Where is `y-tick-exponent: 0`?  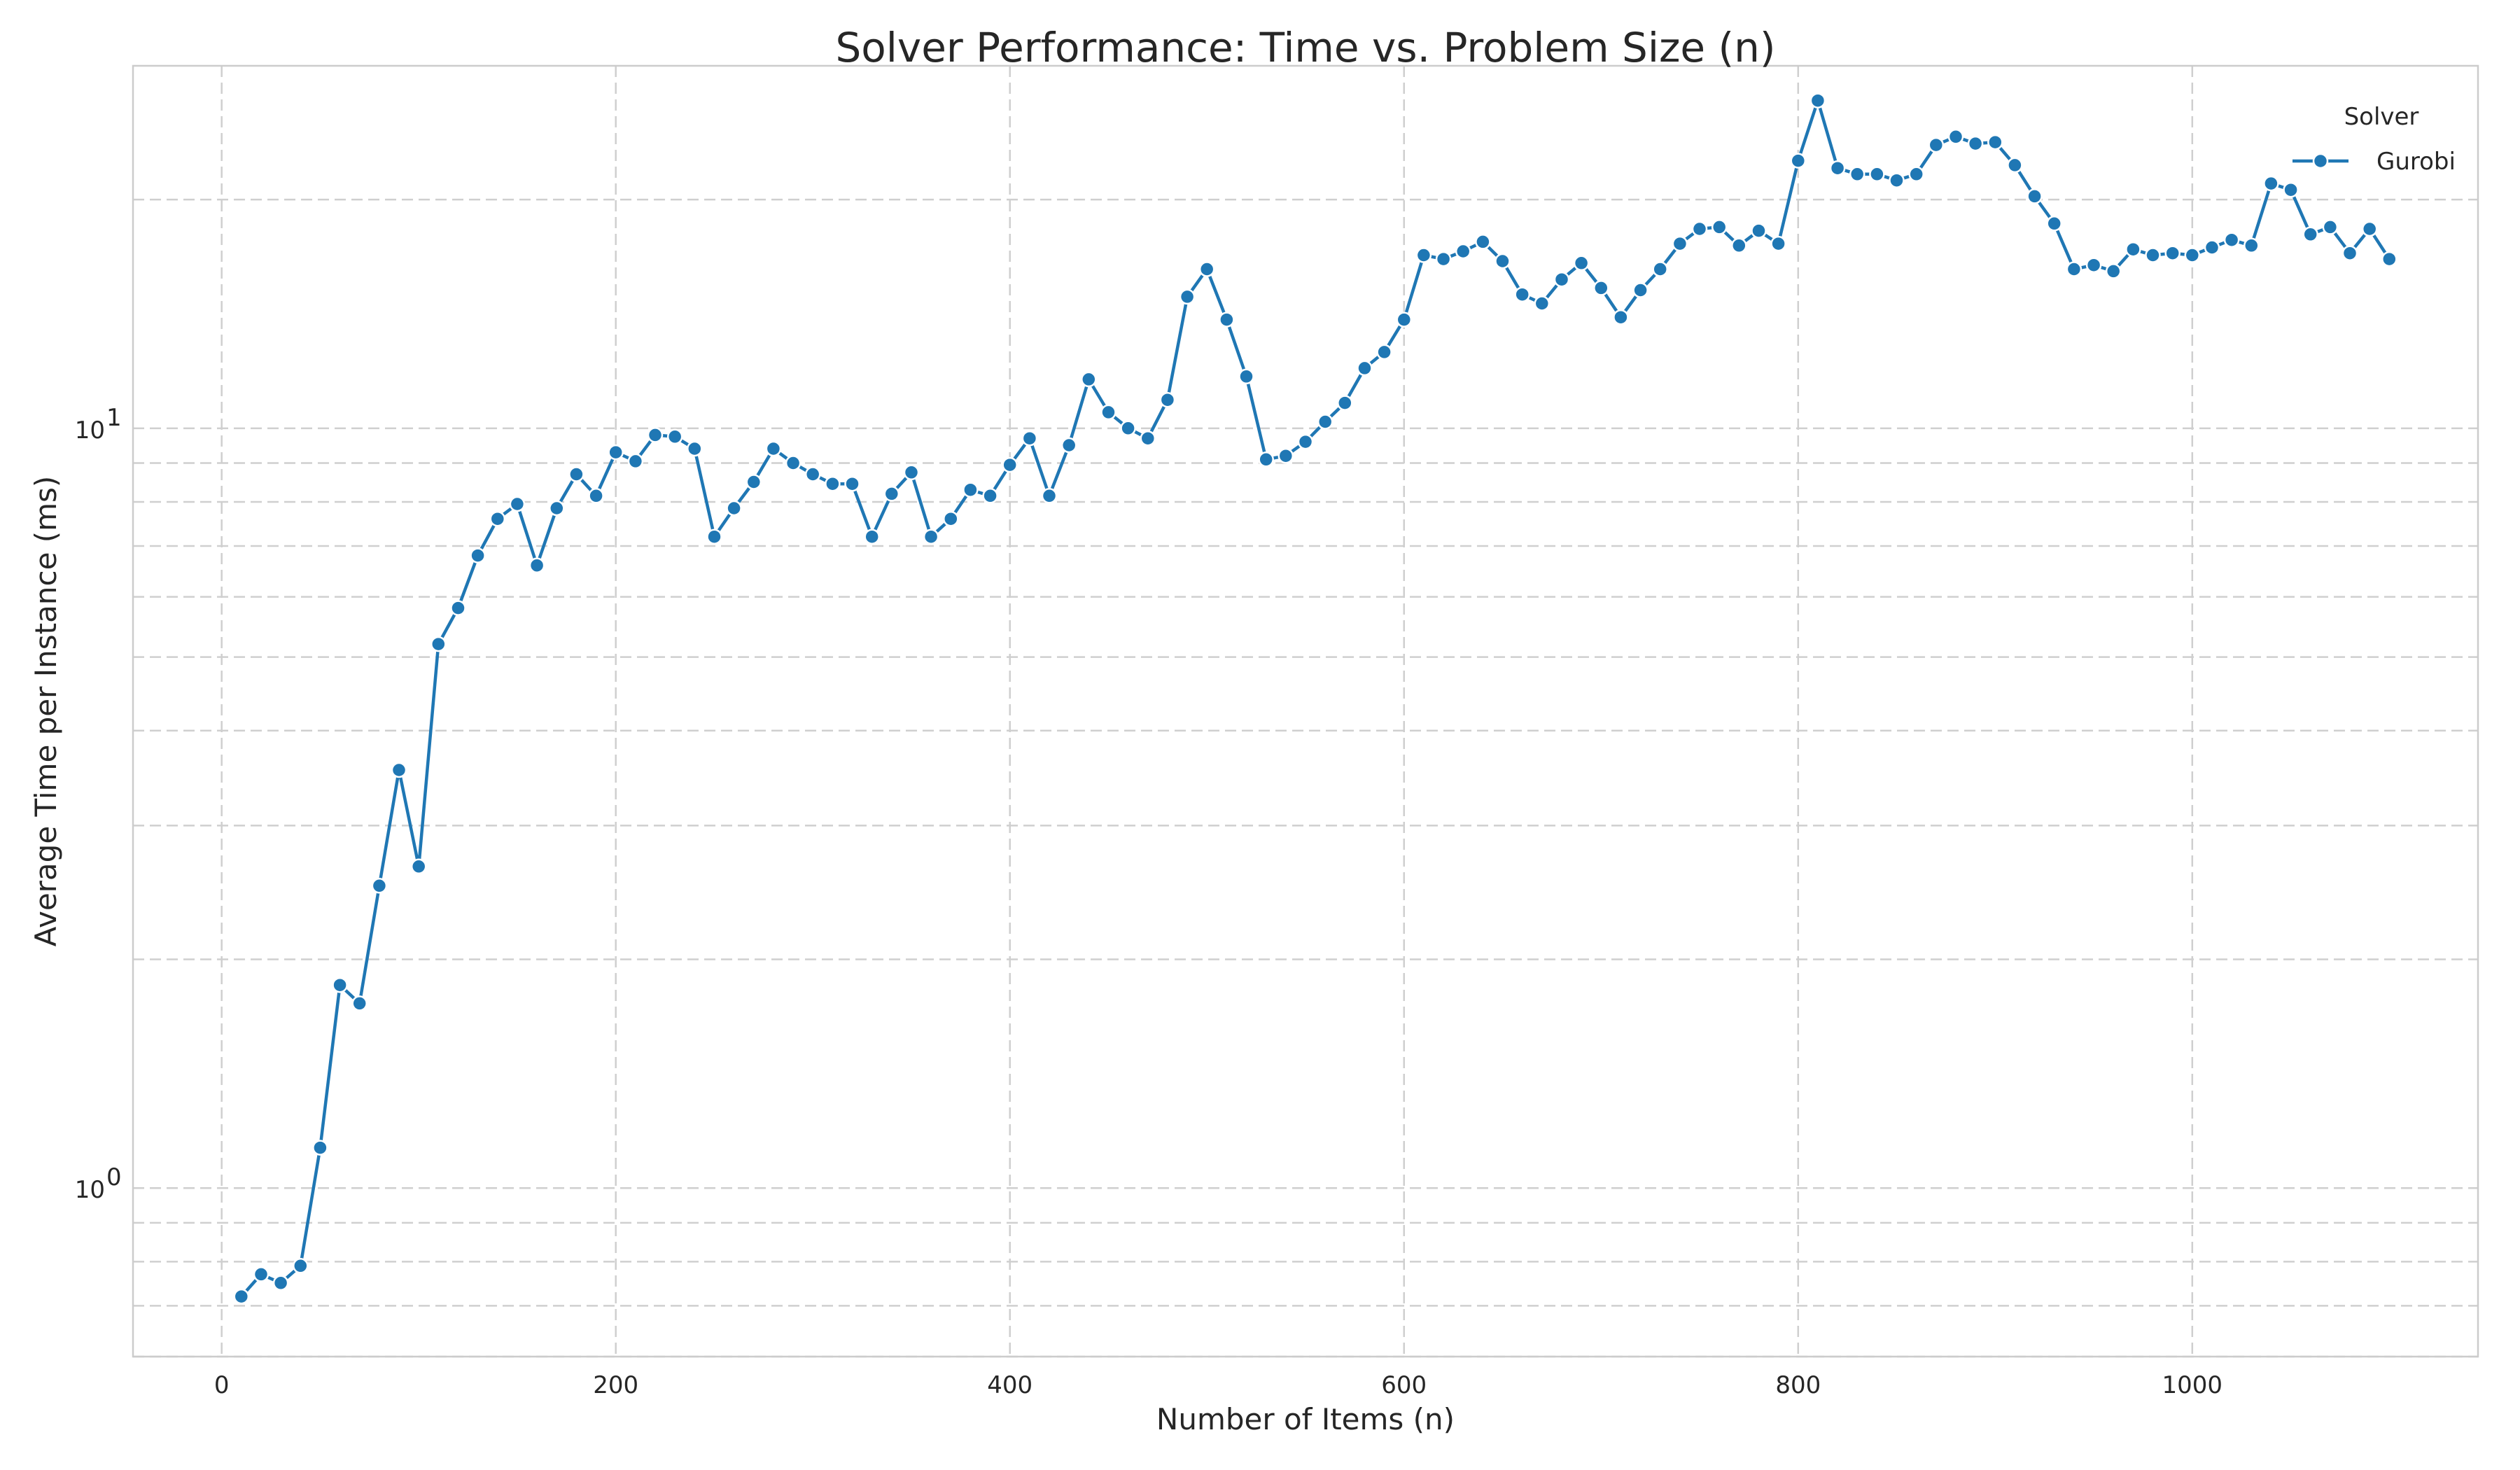
y-tick-exponent: 0 is located at coordinates (114, 1177).